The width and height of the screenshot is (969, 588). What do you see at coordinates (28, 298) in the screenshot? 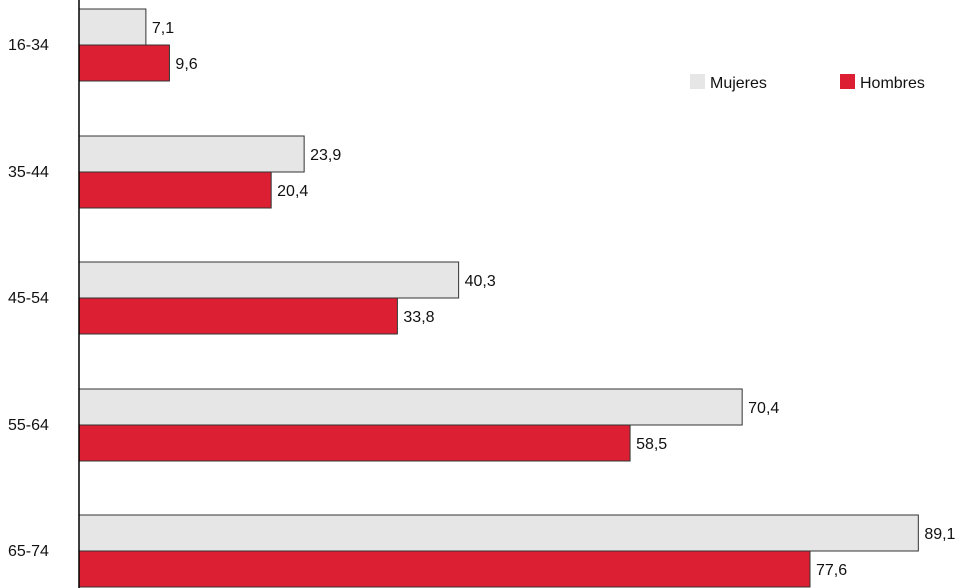
I see `category-label-45-54: 45-54` at bounding box center [28, 298].